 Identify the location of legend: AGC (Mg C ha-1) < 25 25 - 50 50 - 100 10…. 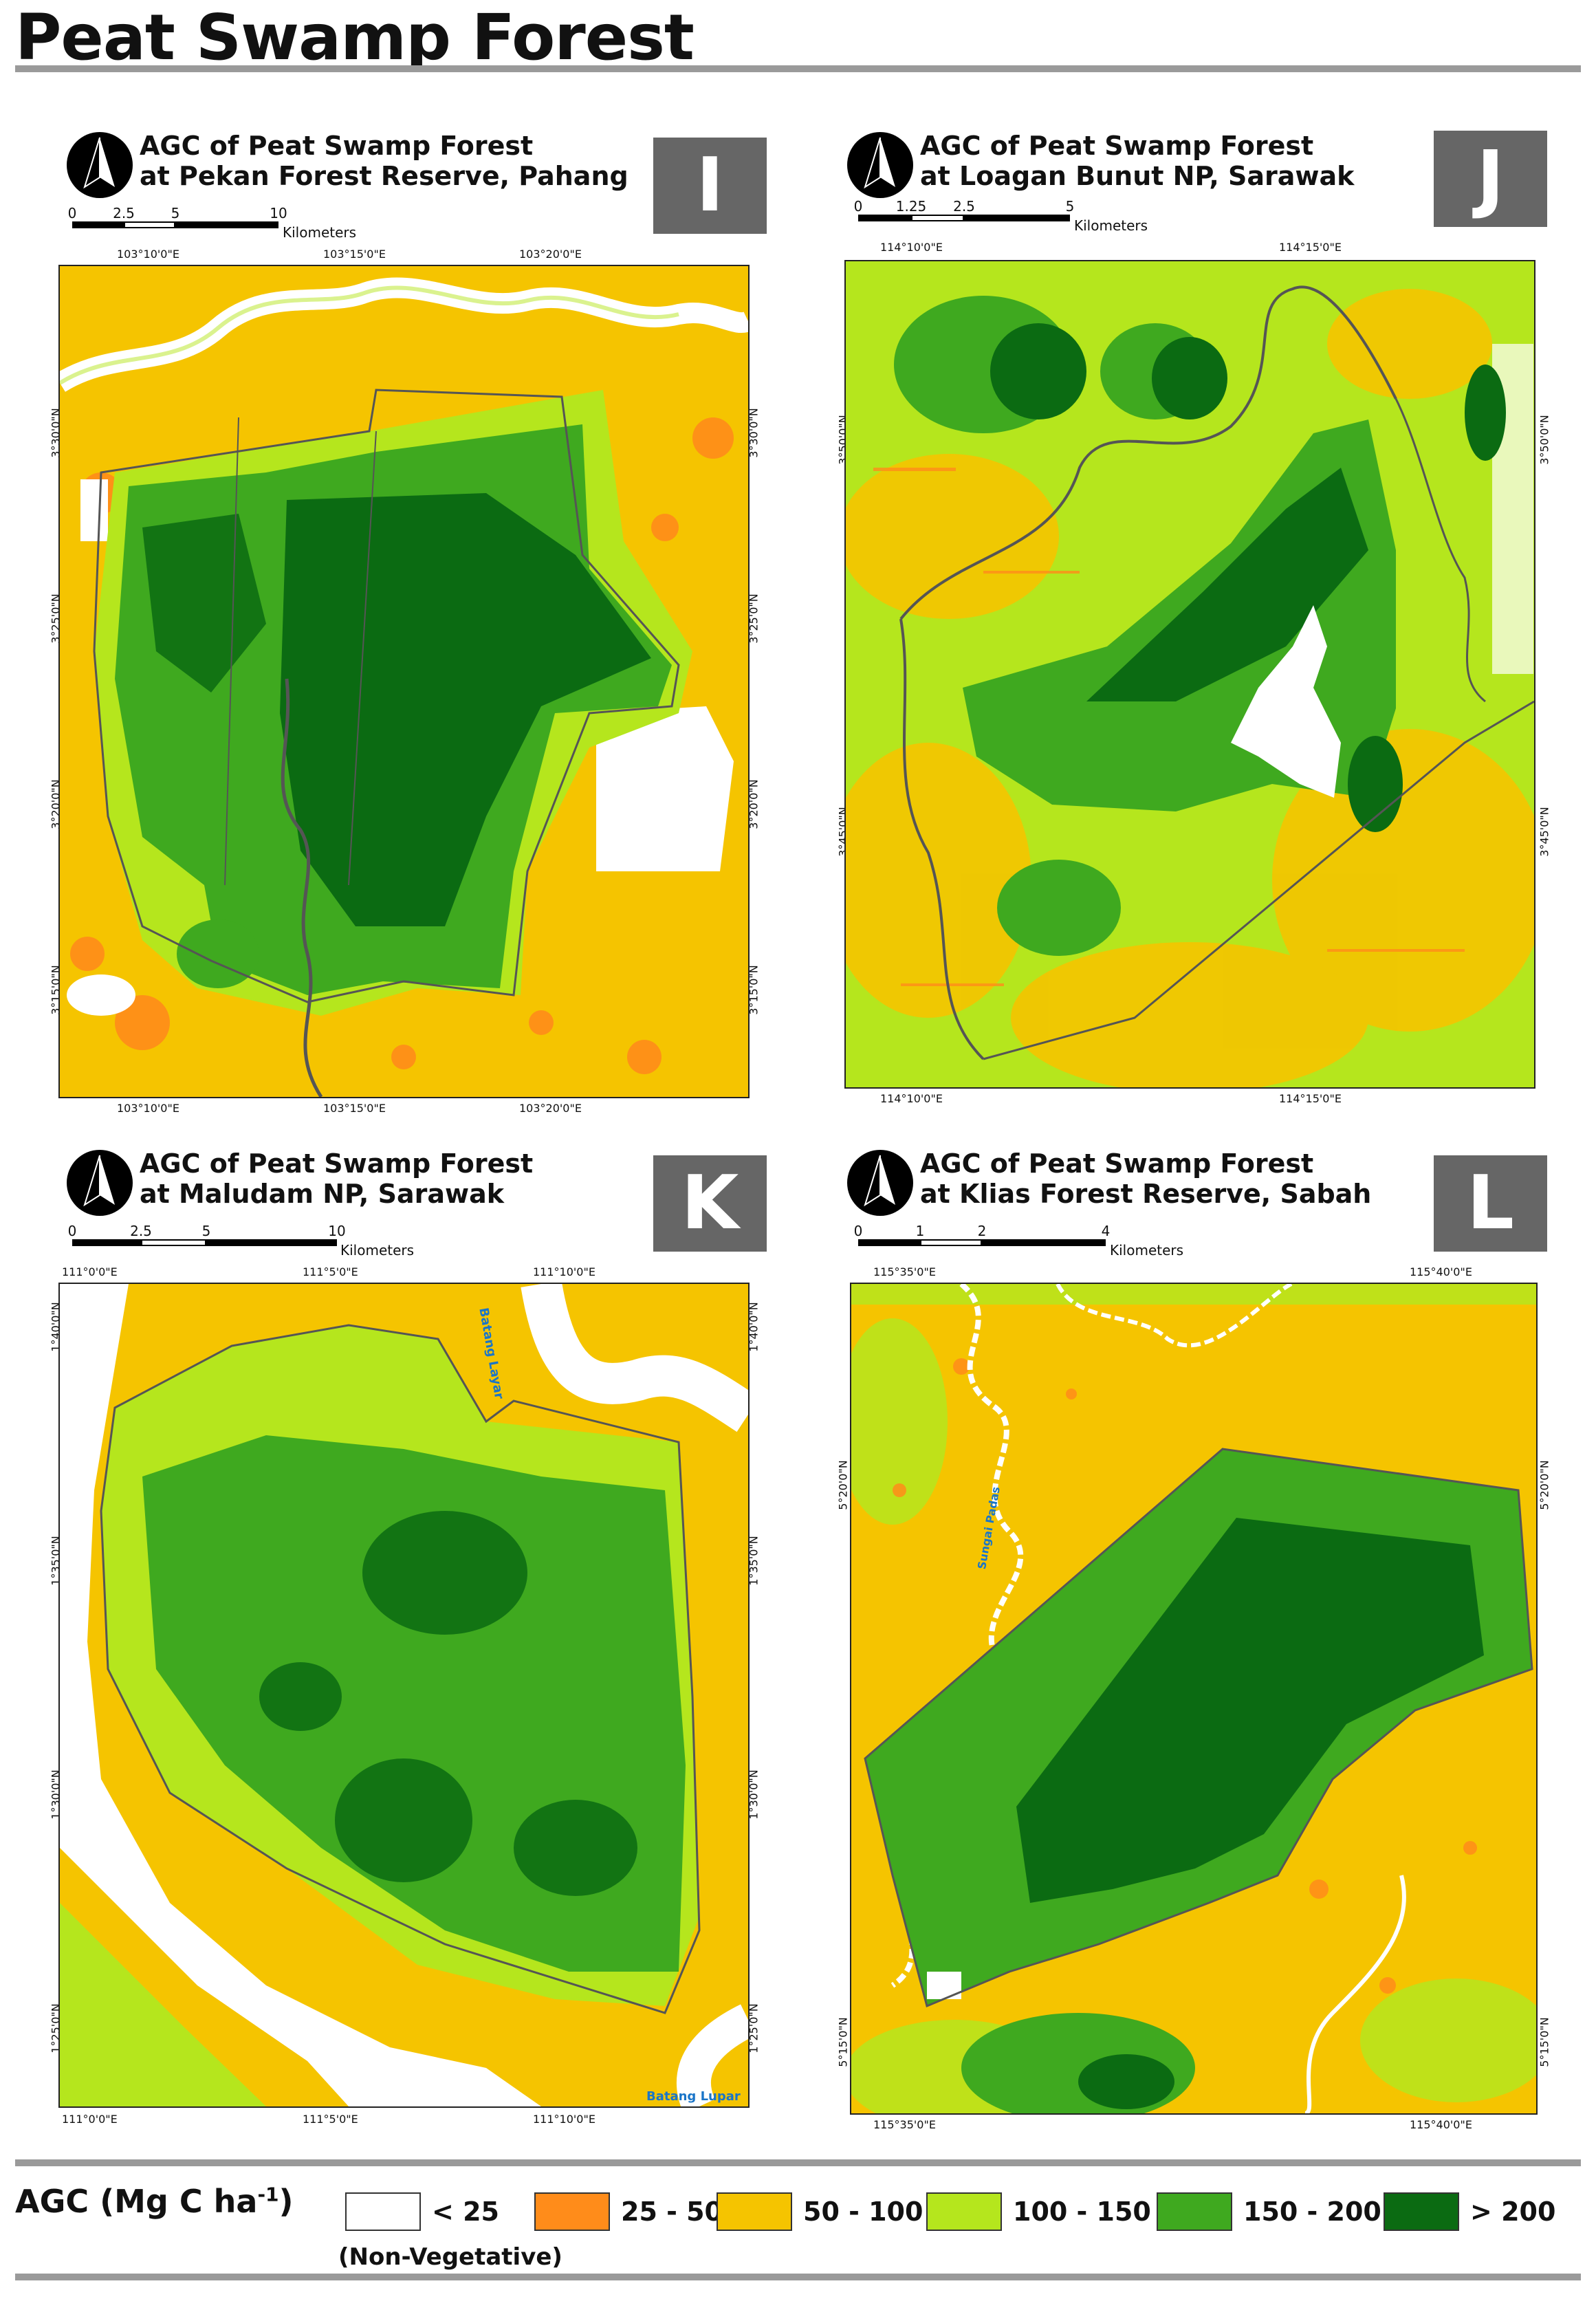
(798, 2224).